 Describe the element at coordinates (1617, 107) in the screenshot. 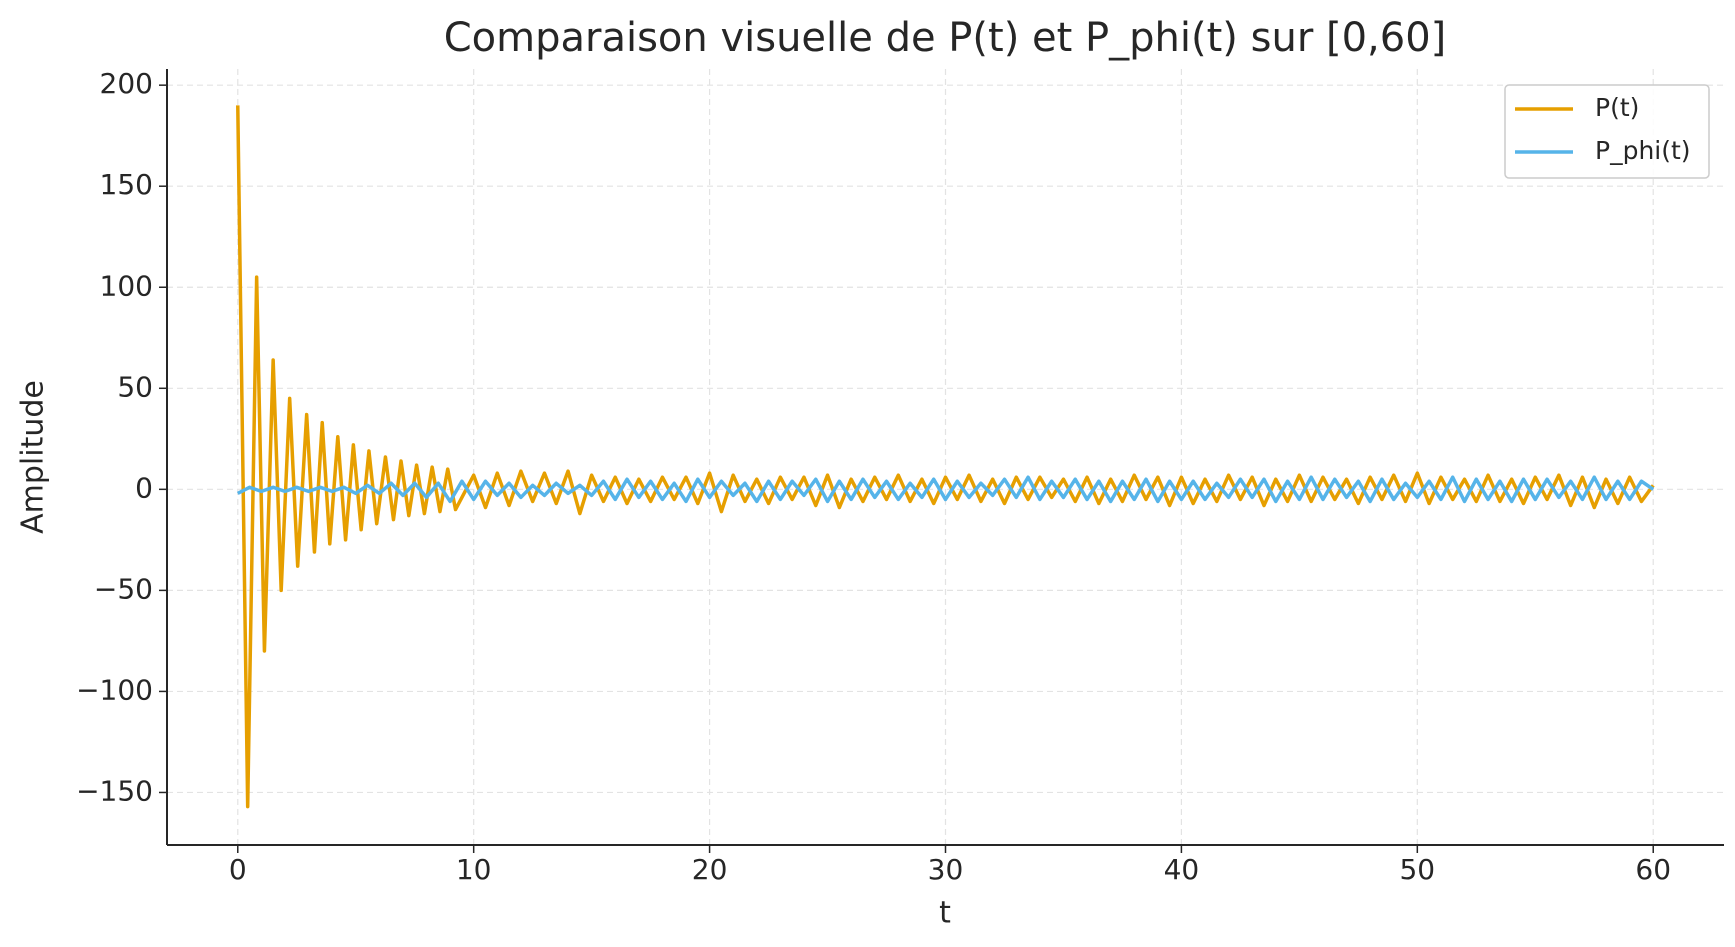

I see `legend-label: P(t)` at that location.